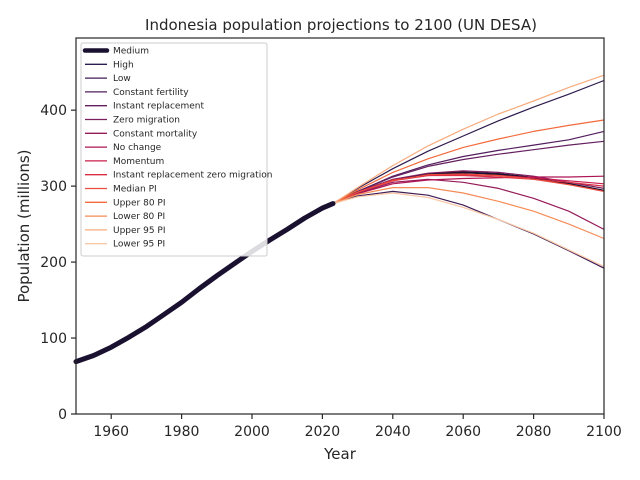 The image size is (640, 480). I want to click on y-axis-label: Population (millions), so click(24, 225).